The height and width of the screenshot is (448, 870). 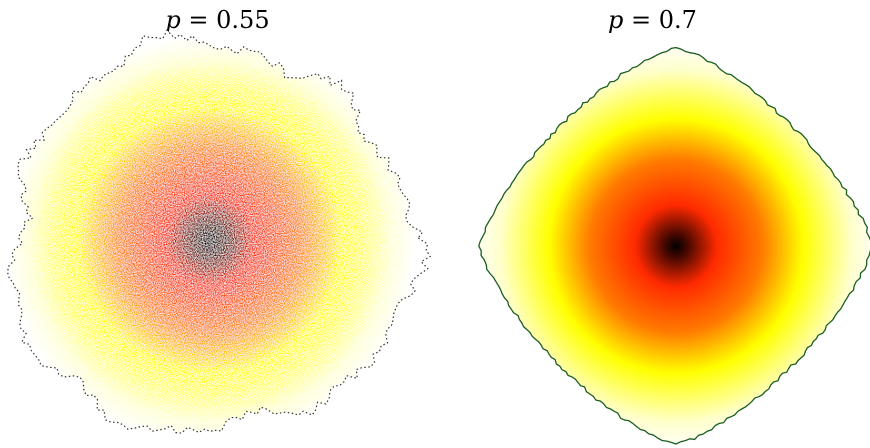 I want to click on panel-title: p = 0.55, so click(x=217, y=20).